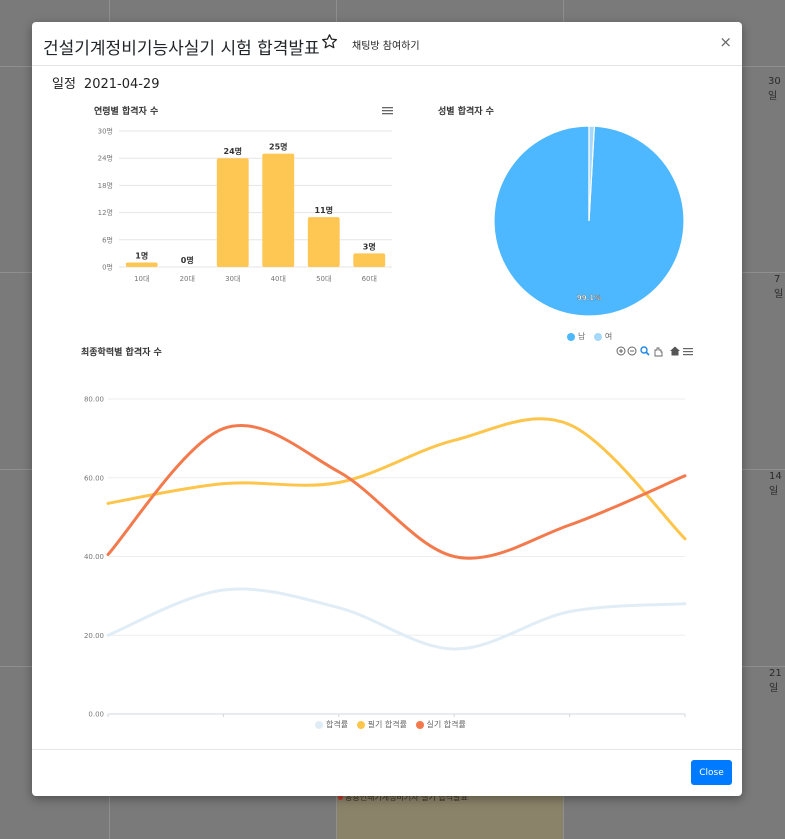 This screenshot has height=839, width=785. I want to click on calendar-day: 21일, so click(775, 681).